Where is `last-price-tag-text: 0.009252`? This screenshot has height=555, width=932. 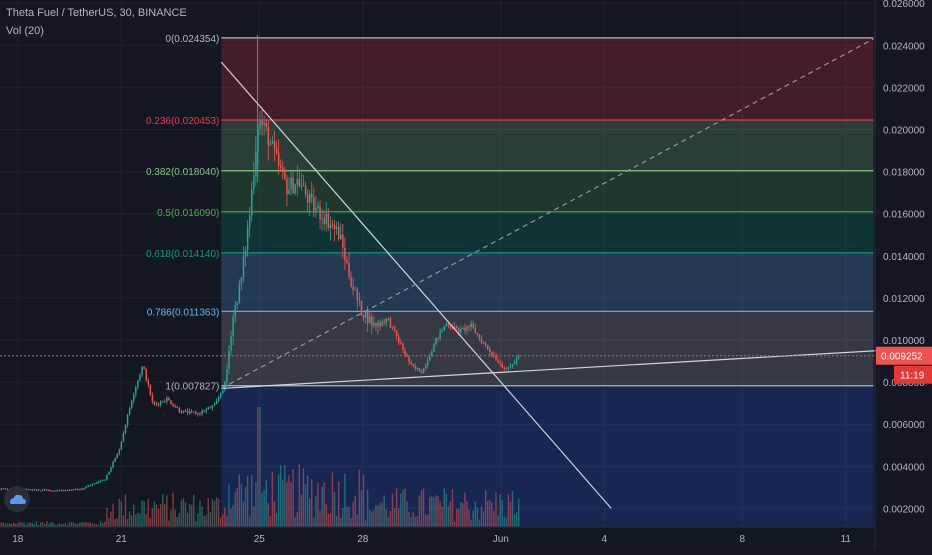
last-price-tag-text: 0.009252 is located at coordinates (902, 357).